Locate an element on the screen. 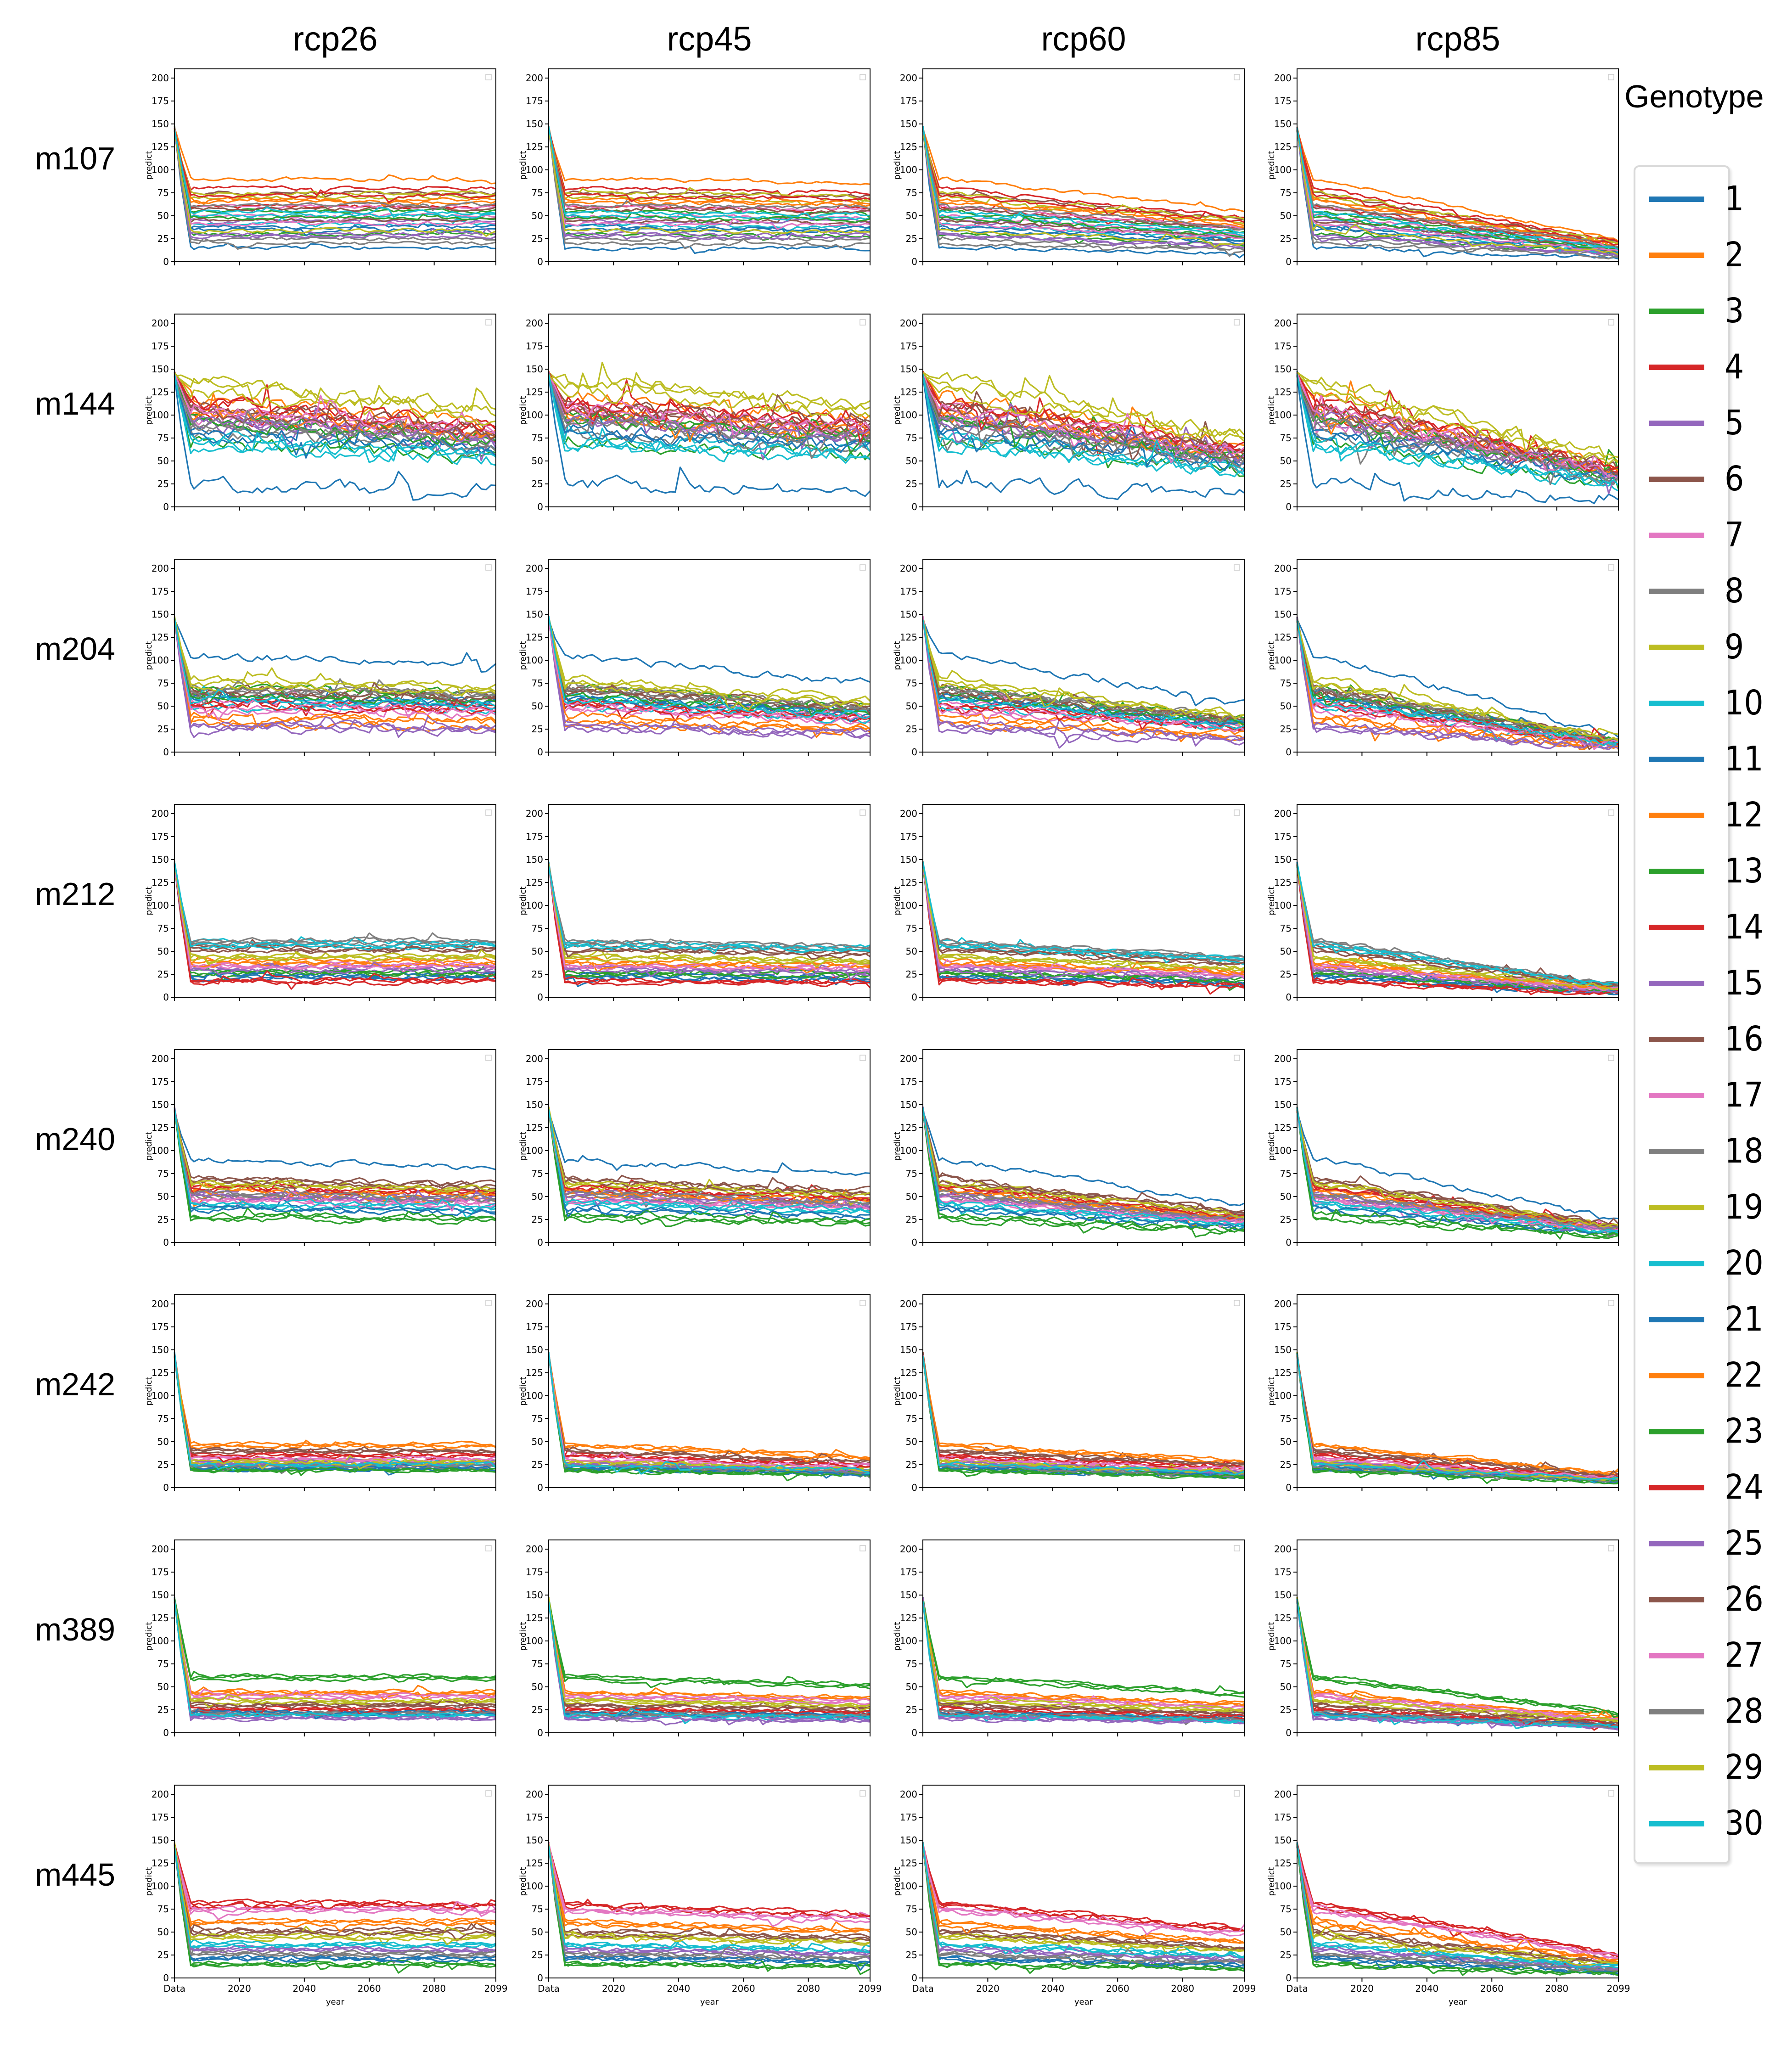 The width and height of the screenshot is (1792, 2045). legend-label: 17 is located at coordinates (1744, 1095).